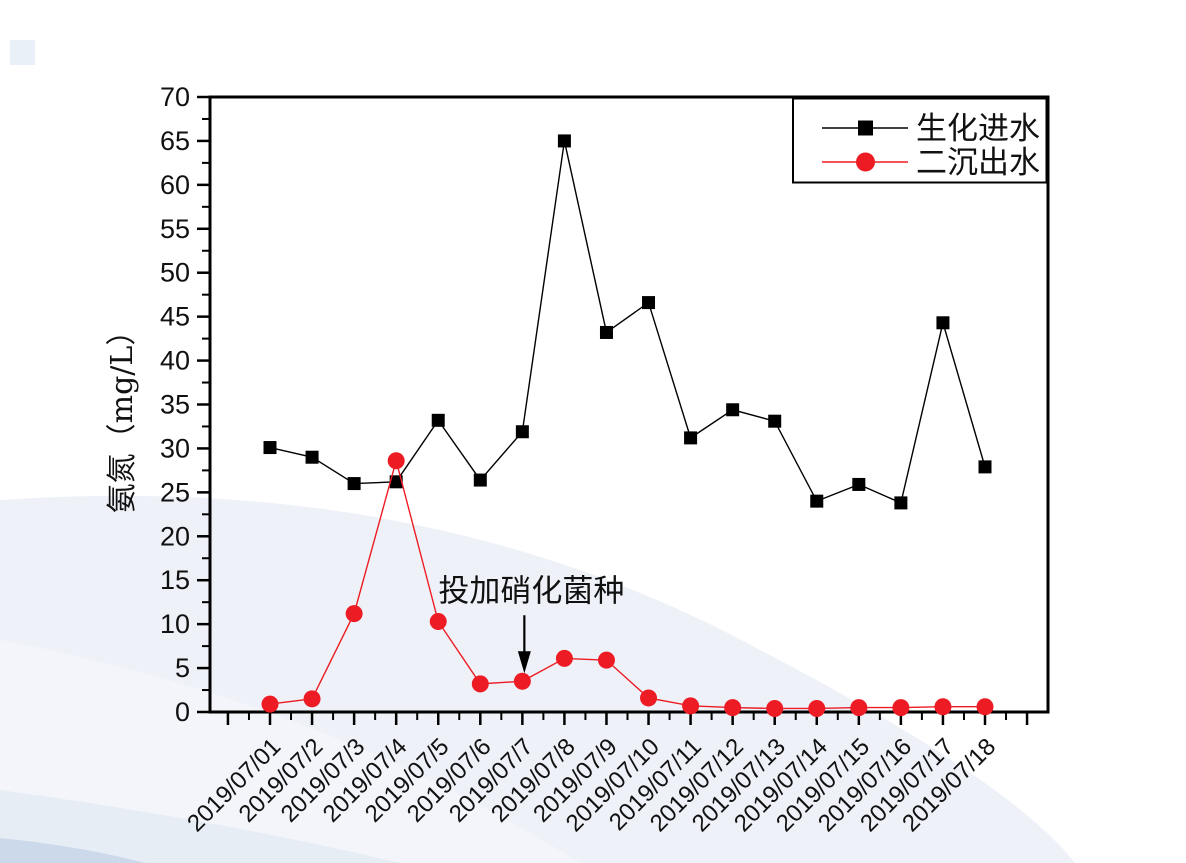 Image resolution: width=1186 pixels, height=863 pixels. Describe the element at coordinates (175, 141) in the screenshot. I see `y-tick-label: 65` at that location.